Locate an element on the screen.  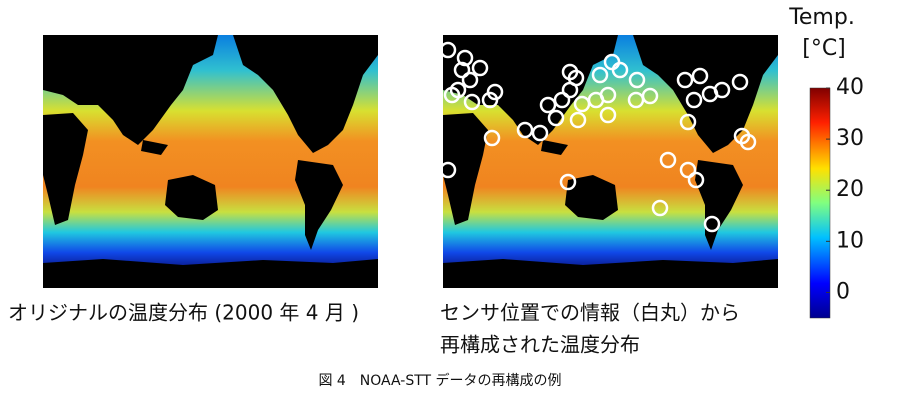
colorbar-title: [°C] is located at coordinates (824, 48).